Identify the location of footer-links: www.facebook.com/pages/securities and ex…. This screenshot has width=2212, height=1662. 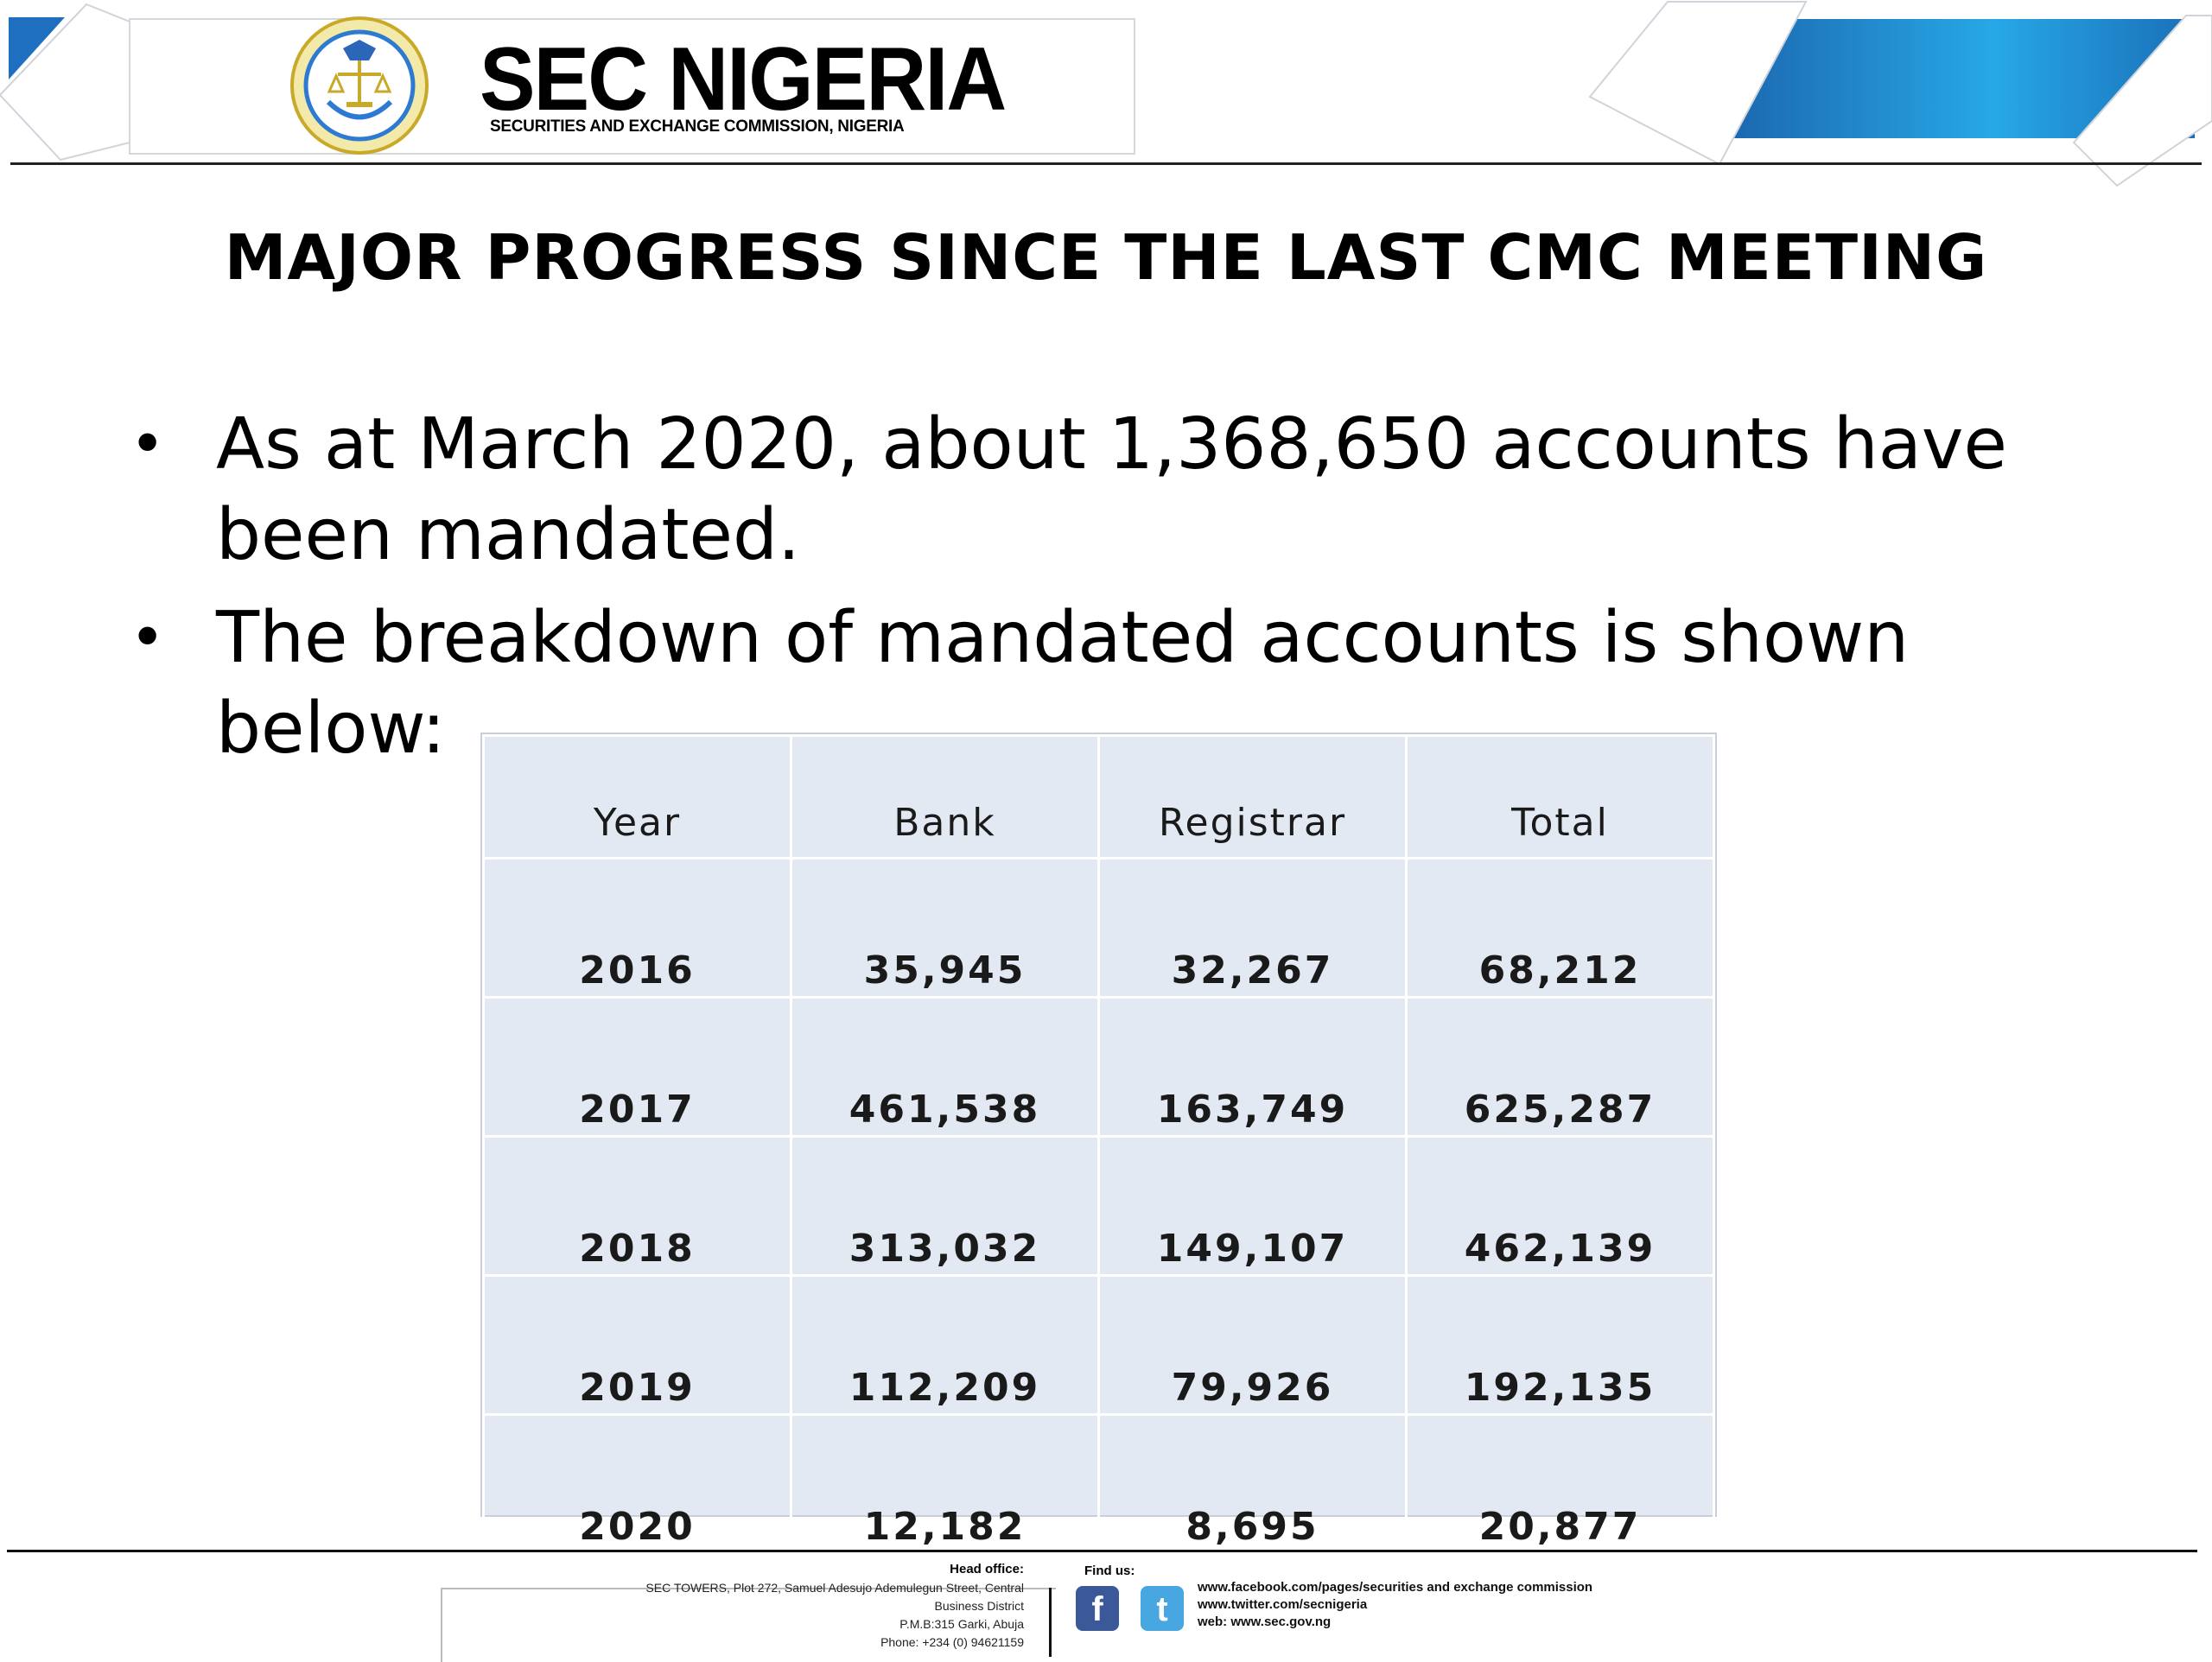
(1395, 1605).